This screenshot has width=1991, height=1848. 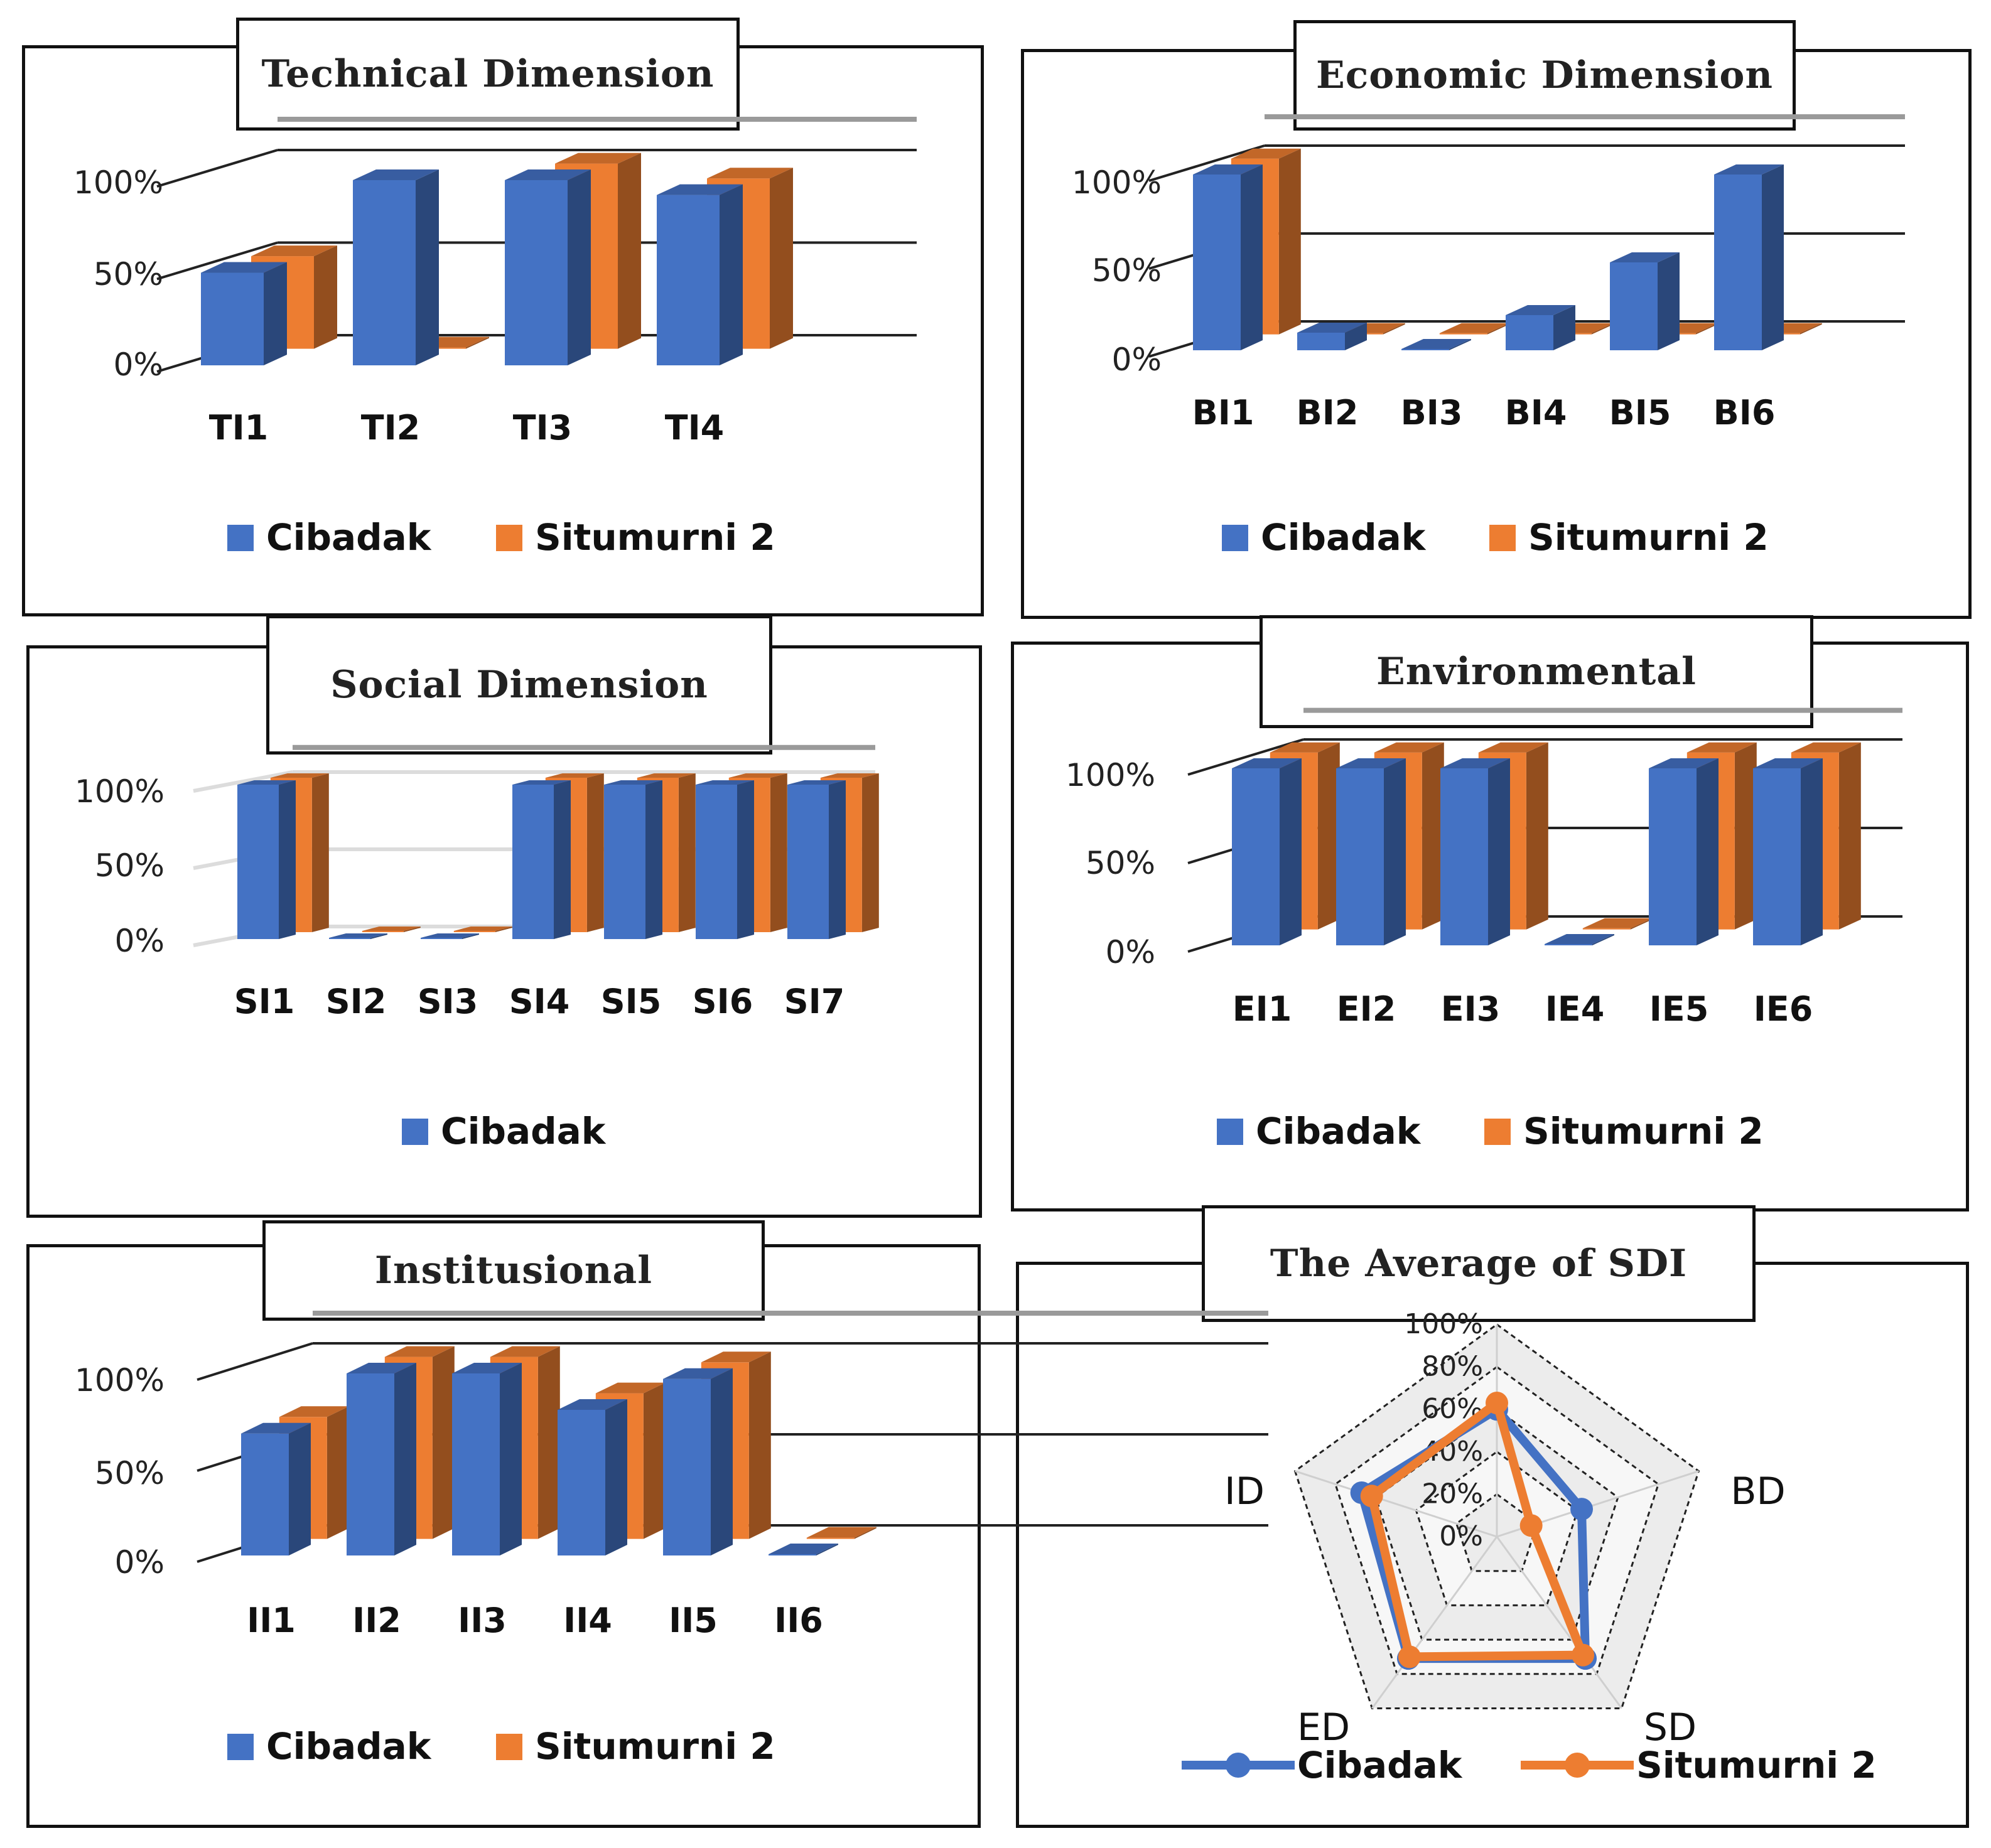 What do you see at coordinates (349, 938) in the screenshot?
I see `social-bar-cibadak-SI2-front` at bounding box center [349, 938].